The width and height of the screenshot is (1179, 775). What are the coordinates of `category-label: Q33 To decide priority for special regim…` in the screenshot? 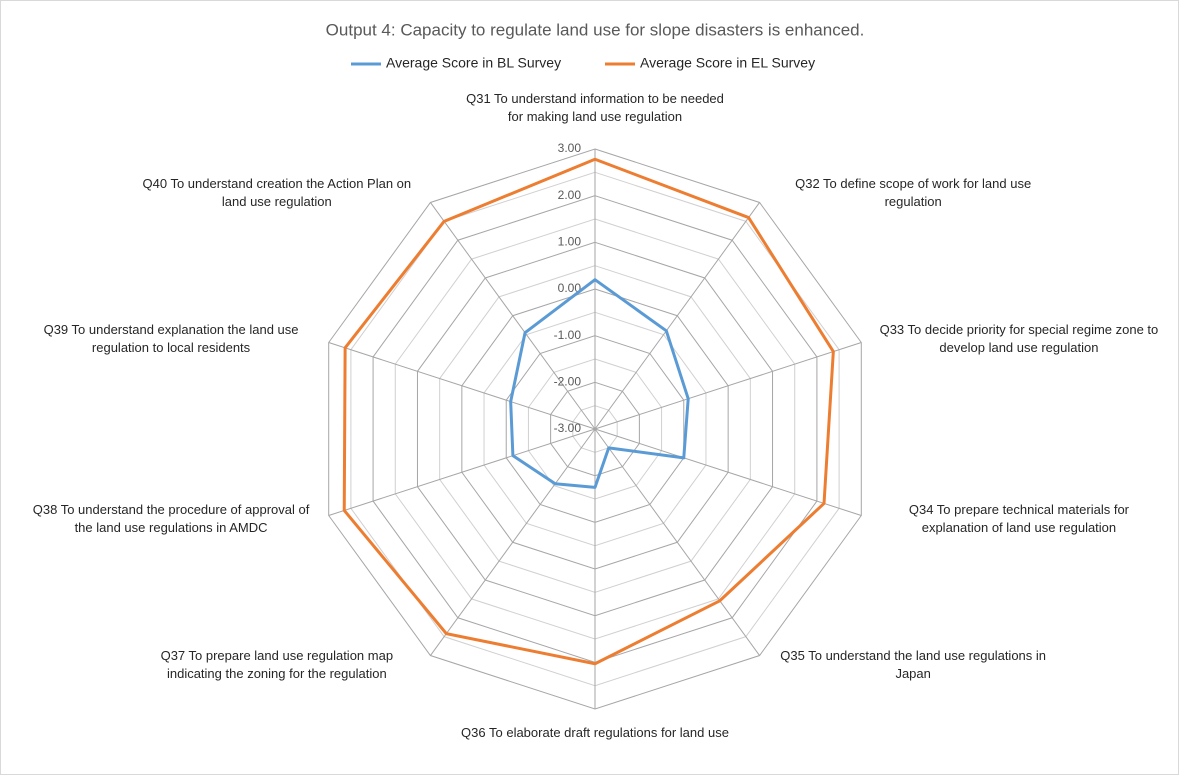 It's located at (1019, 338).